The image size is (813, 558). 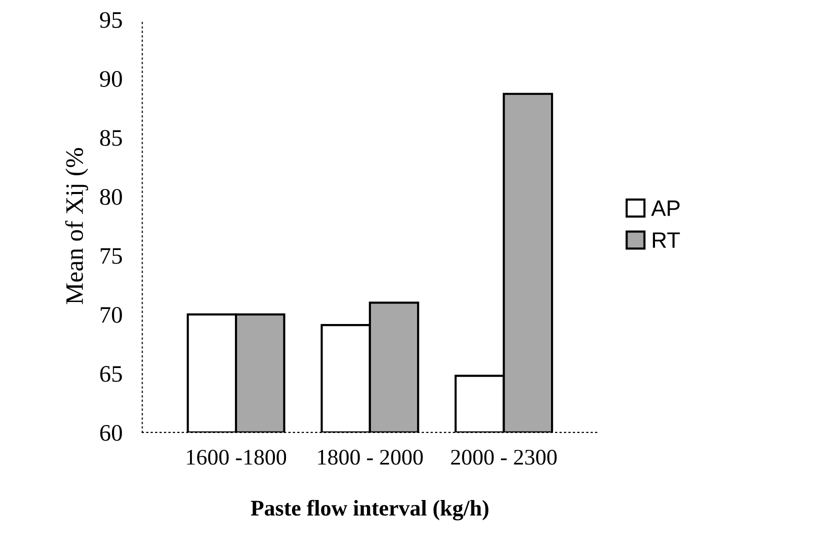 What do you see at coordinates (370, 457) in the screenshot?
I see `x-tick-label: 1800 - 2000` at bounding box center [370, 457].